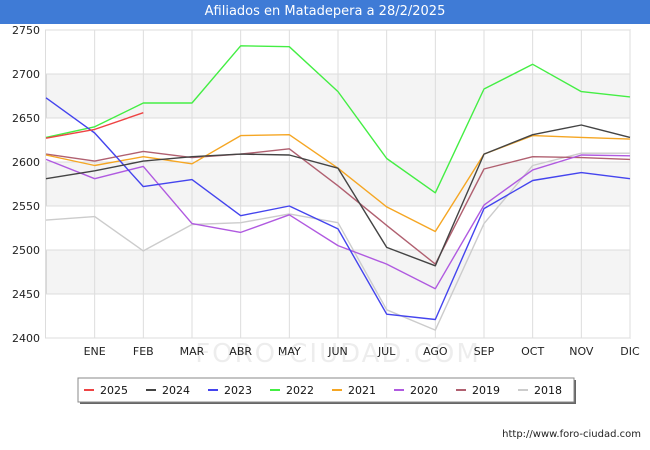 The width and height of the screenshot is (650, 450). I want to click on legend-label-2024: 2024, so click(176, 390).